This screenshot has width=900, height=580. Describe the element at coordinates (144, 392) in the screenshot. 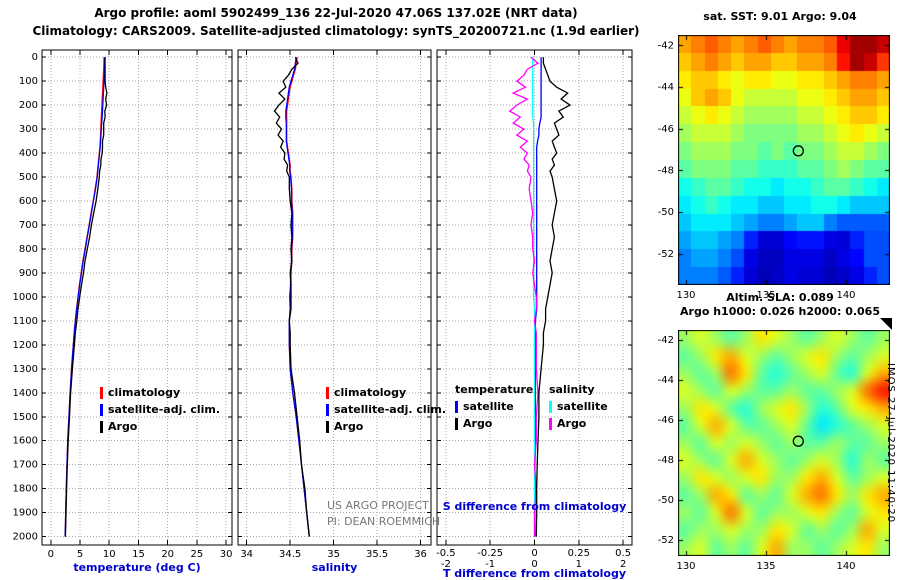

I see `legend-label: climatology` at that location.